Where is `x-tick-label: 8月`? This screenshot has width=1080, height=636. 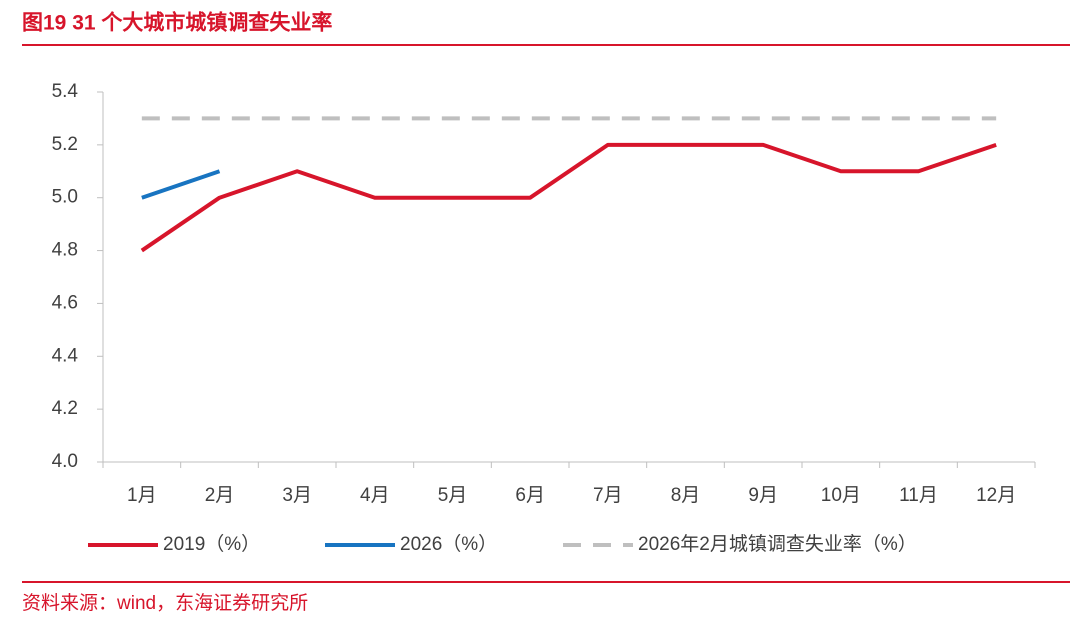
x-tick-label: 8月 is located at coordinates (686, 495).